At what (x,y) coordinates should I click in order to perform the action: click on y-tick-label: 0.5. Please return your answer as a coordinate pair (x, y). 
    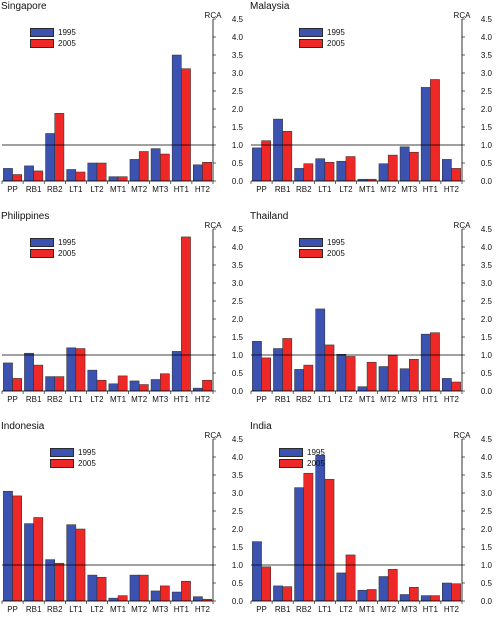
    Looking at the image, I should click on (487, 373).